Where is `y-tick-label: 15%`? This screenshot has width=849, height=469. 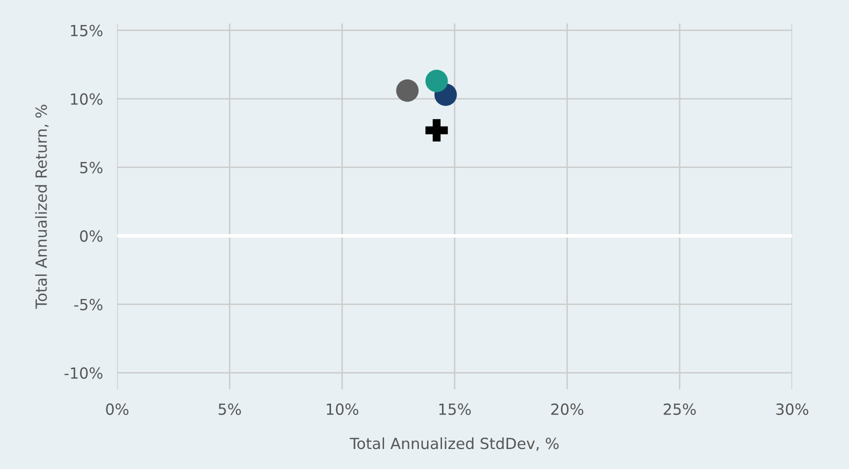
y-tick-label: 15% is located at coordinates (86, 30).